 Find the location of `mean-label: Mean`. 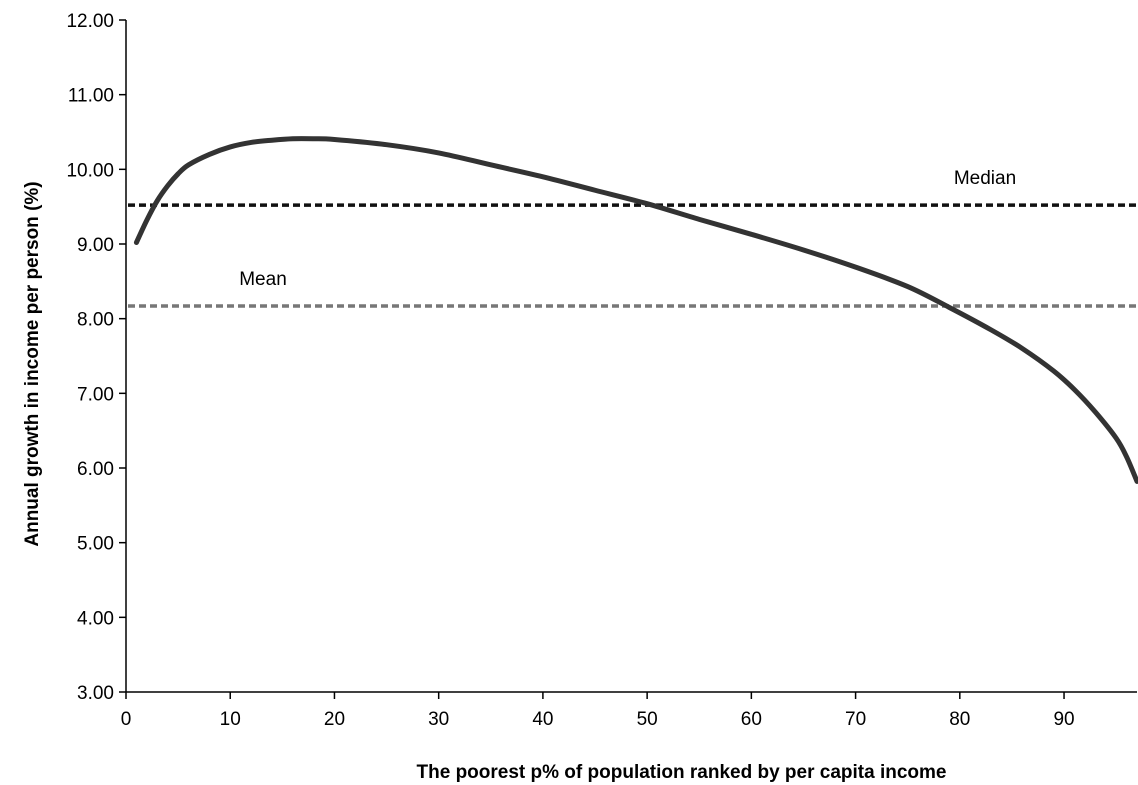

mean-label: Mean is located at coordinates (263, 279).